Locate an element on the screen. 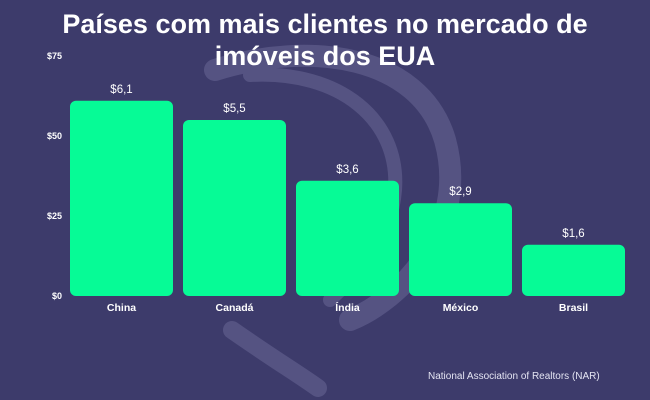 The image size is (650, 400). bar-data-label: $1,6 is located at coordinates (573, 234).